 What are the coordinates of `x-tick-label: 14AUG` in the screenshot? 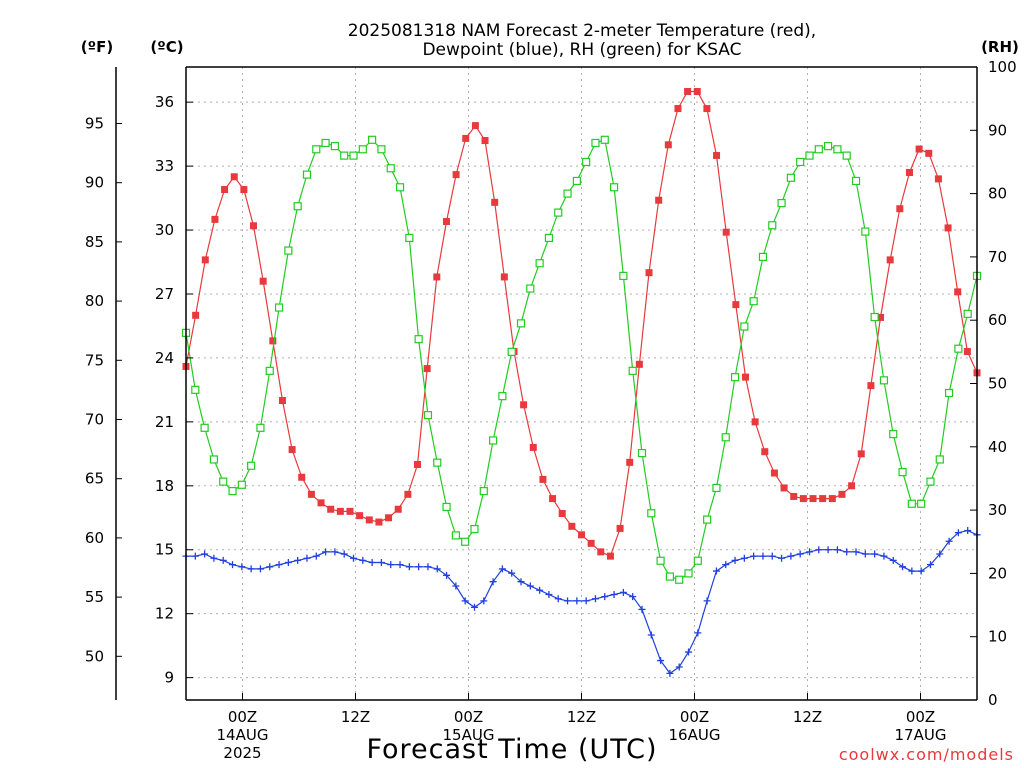 It's located at (243, 735).